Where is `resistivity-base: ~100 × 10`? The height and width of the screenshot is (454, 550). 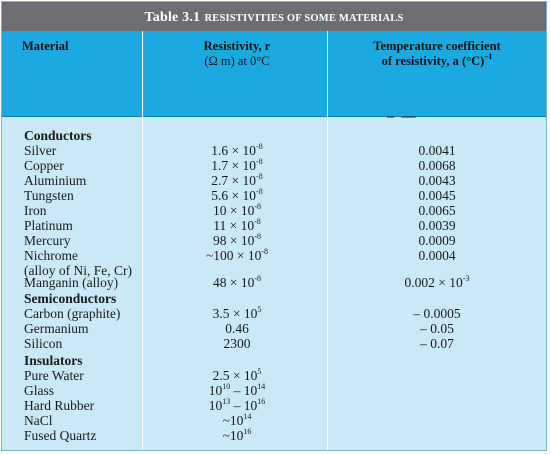 resistivity-base: ~100 × 10 is located at coordinates (233, 255).